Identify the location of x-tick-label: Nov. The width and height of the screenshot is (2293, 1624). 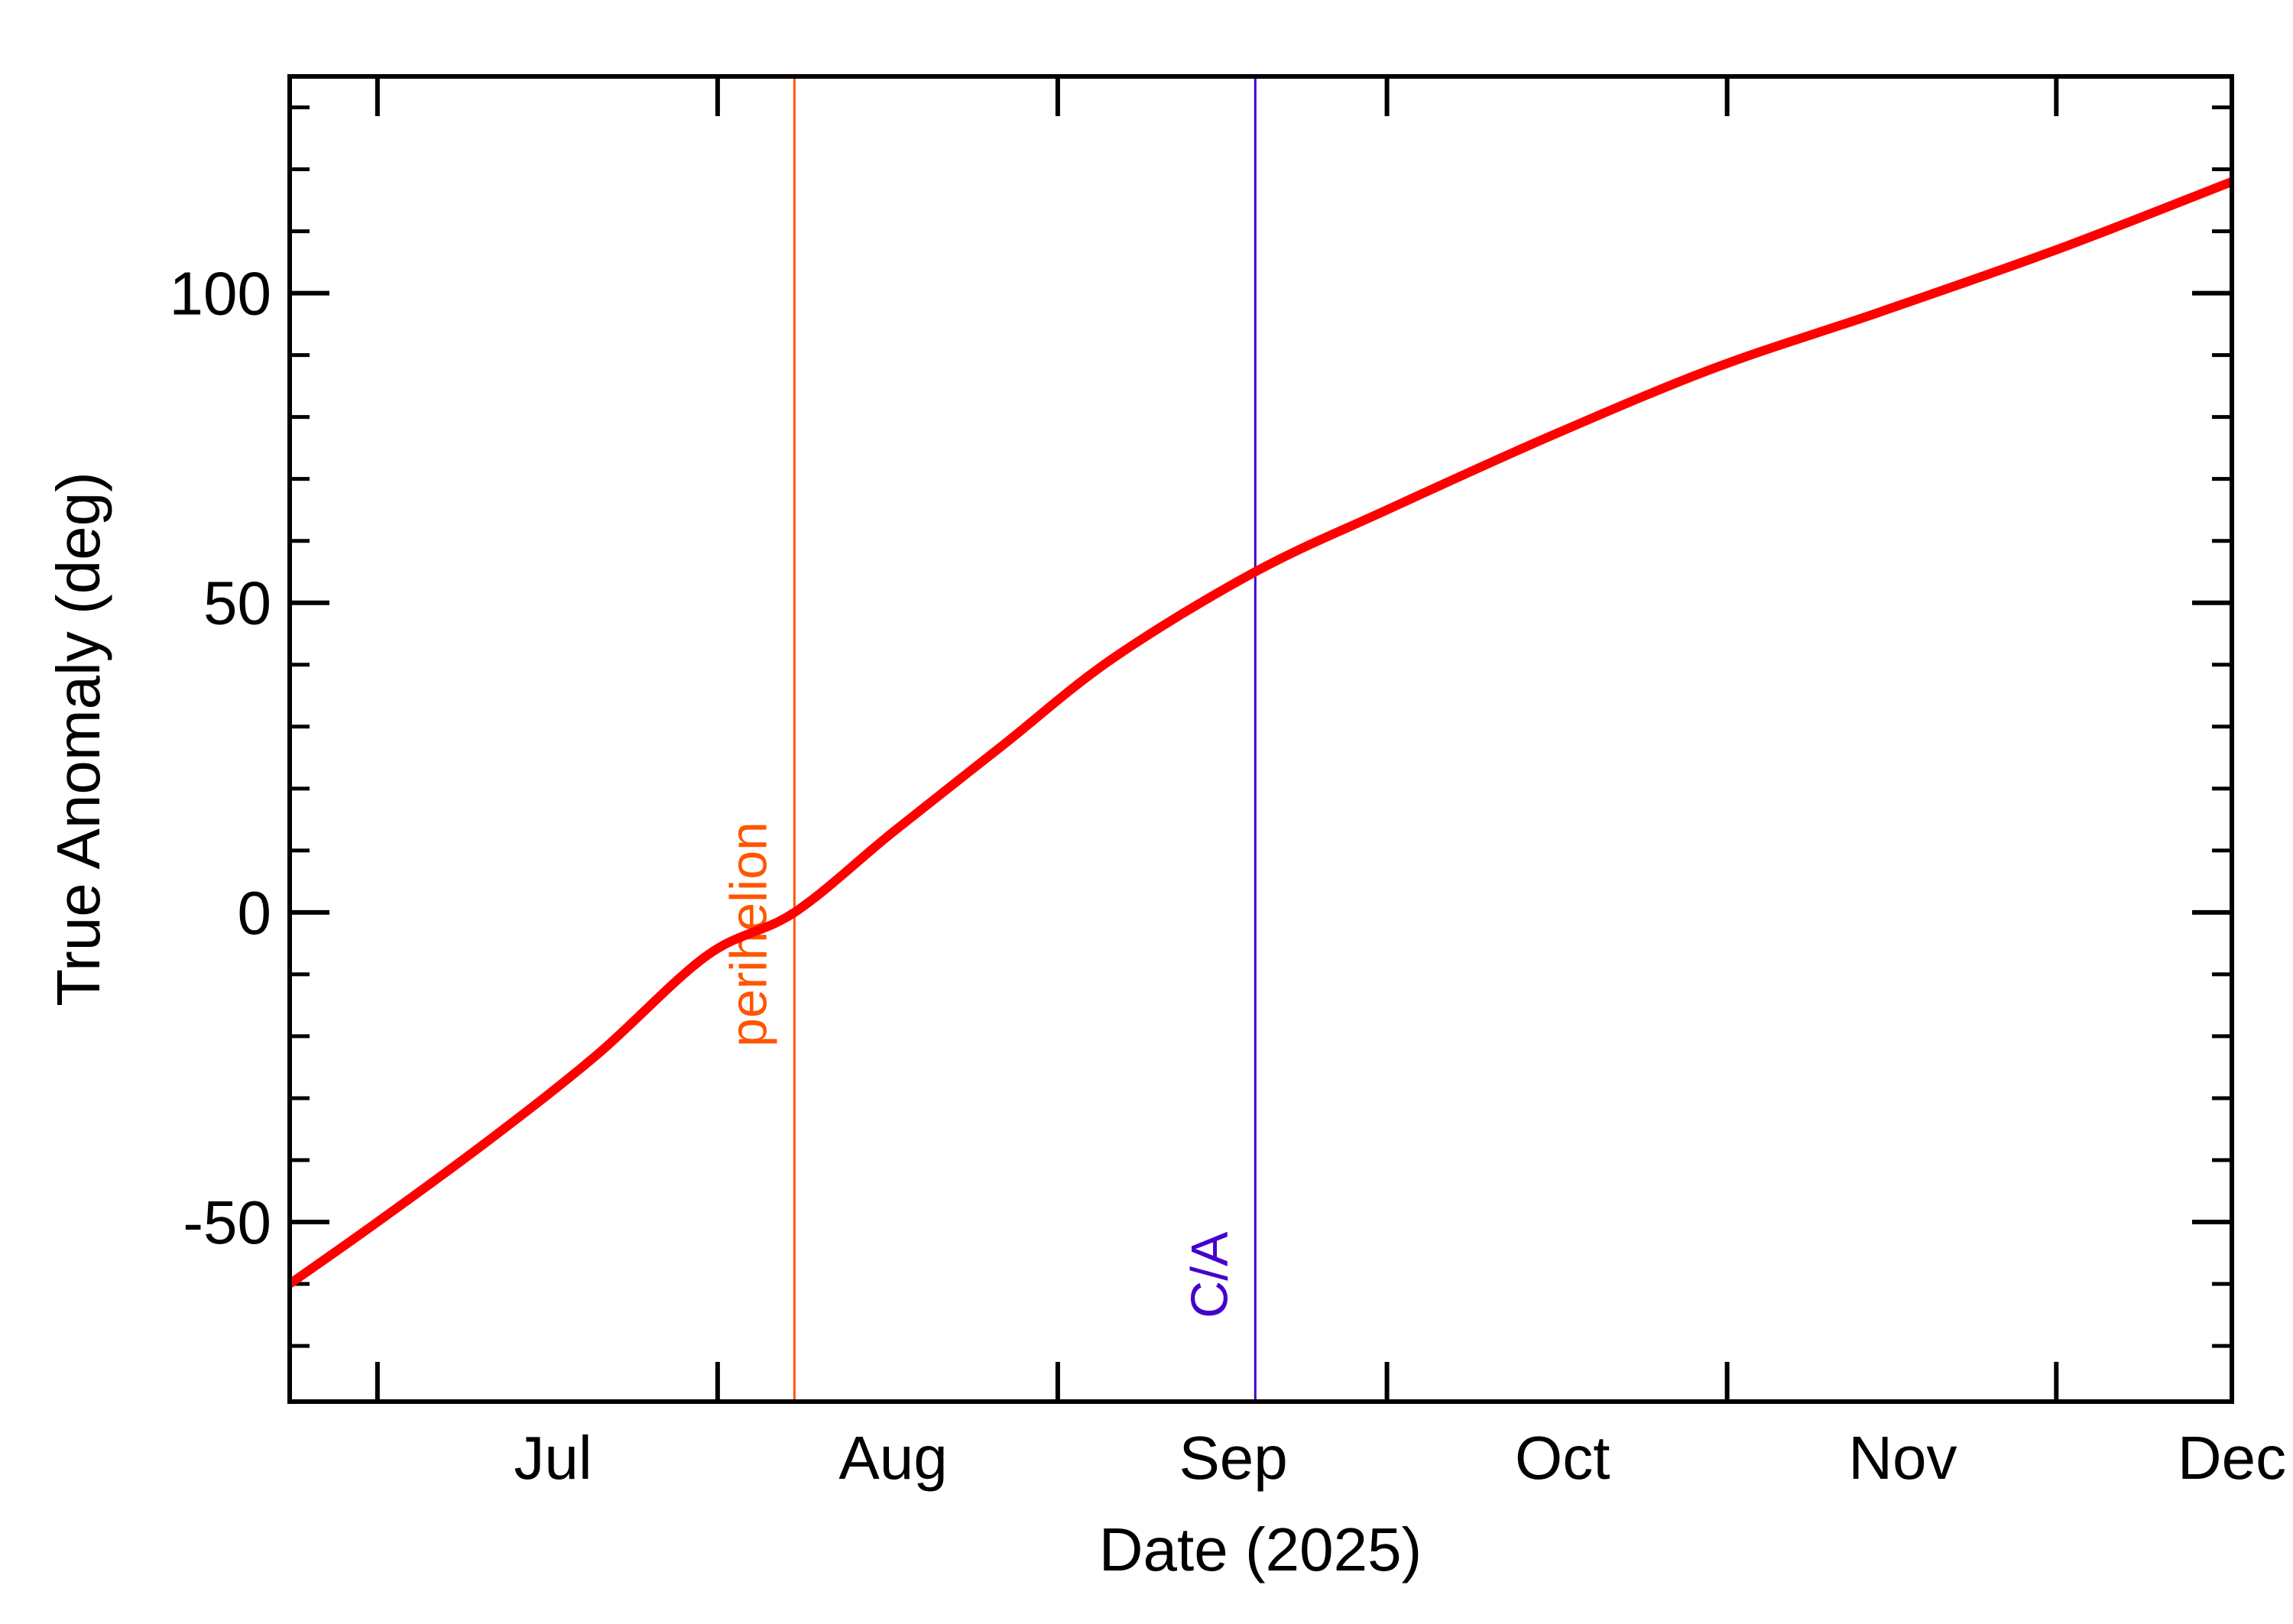
(1903, 1458).